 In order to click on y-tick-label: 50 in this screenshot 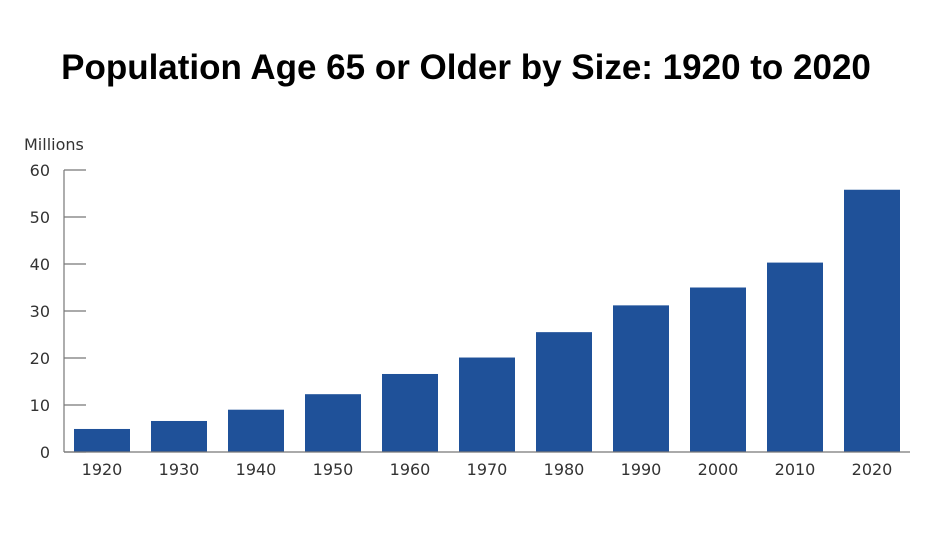, I will do `click(40, 217)`.